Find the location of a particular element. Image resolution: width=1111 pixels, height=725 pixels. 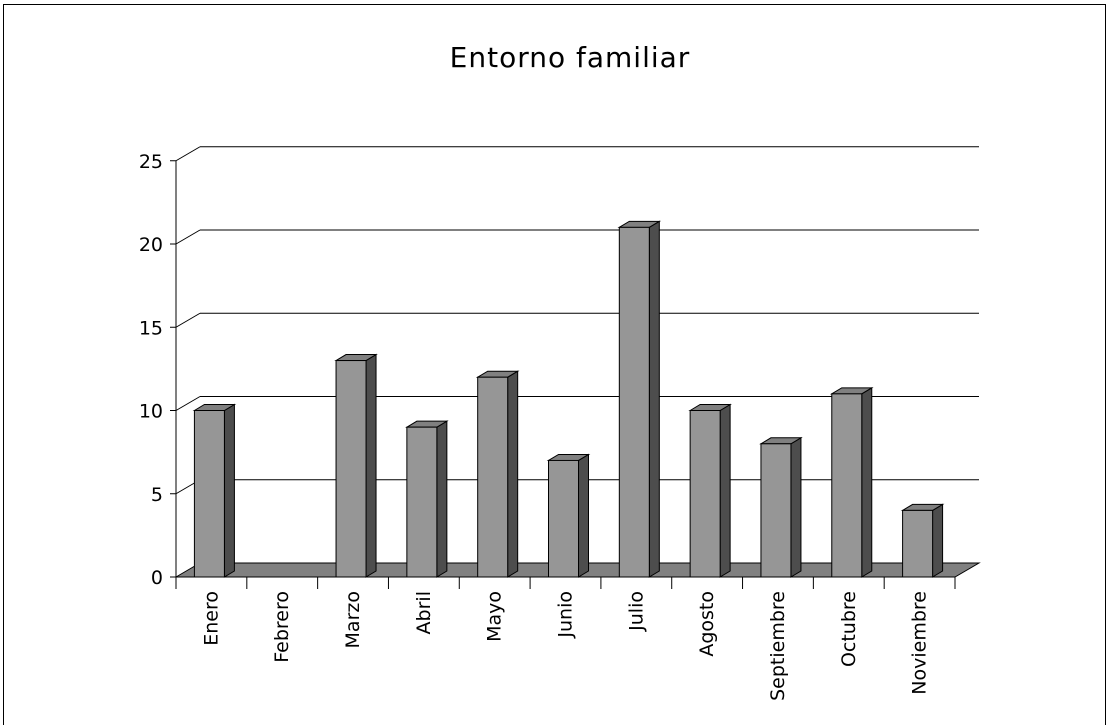

x-category-label: Mayo is located at coordinates (495, 616).